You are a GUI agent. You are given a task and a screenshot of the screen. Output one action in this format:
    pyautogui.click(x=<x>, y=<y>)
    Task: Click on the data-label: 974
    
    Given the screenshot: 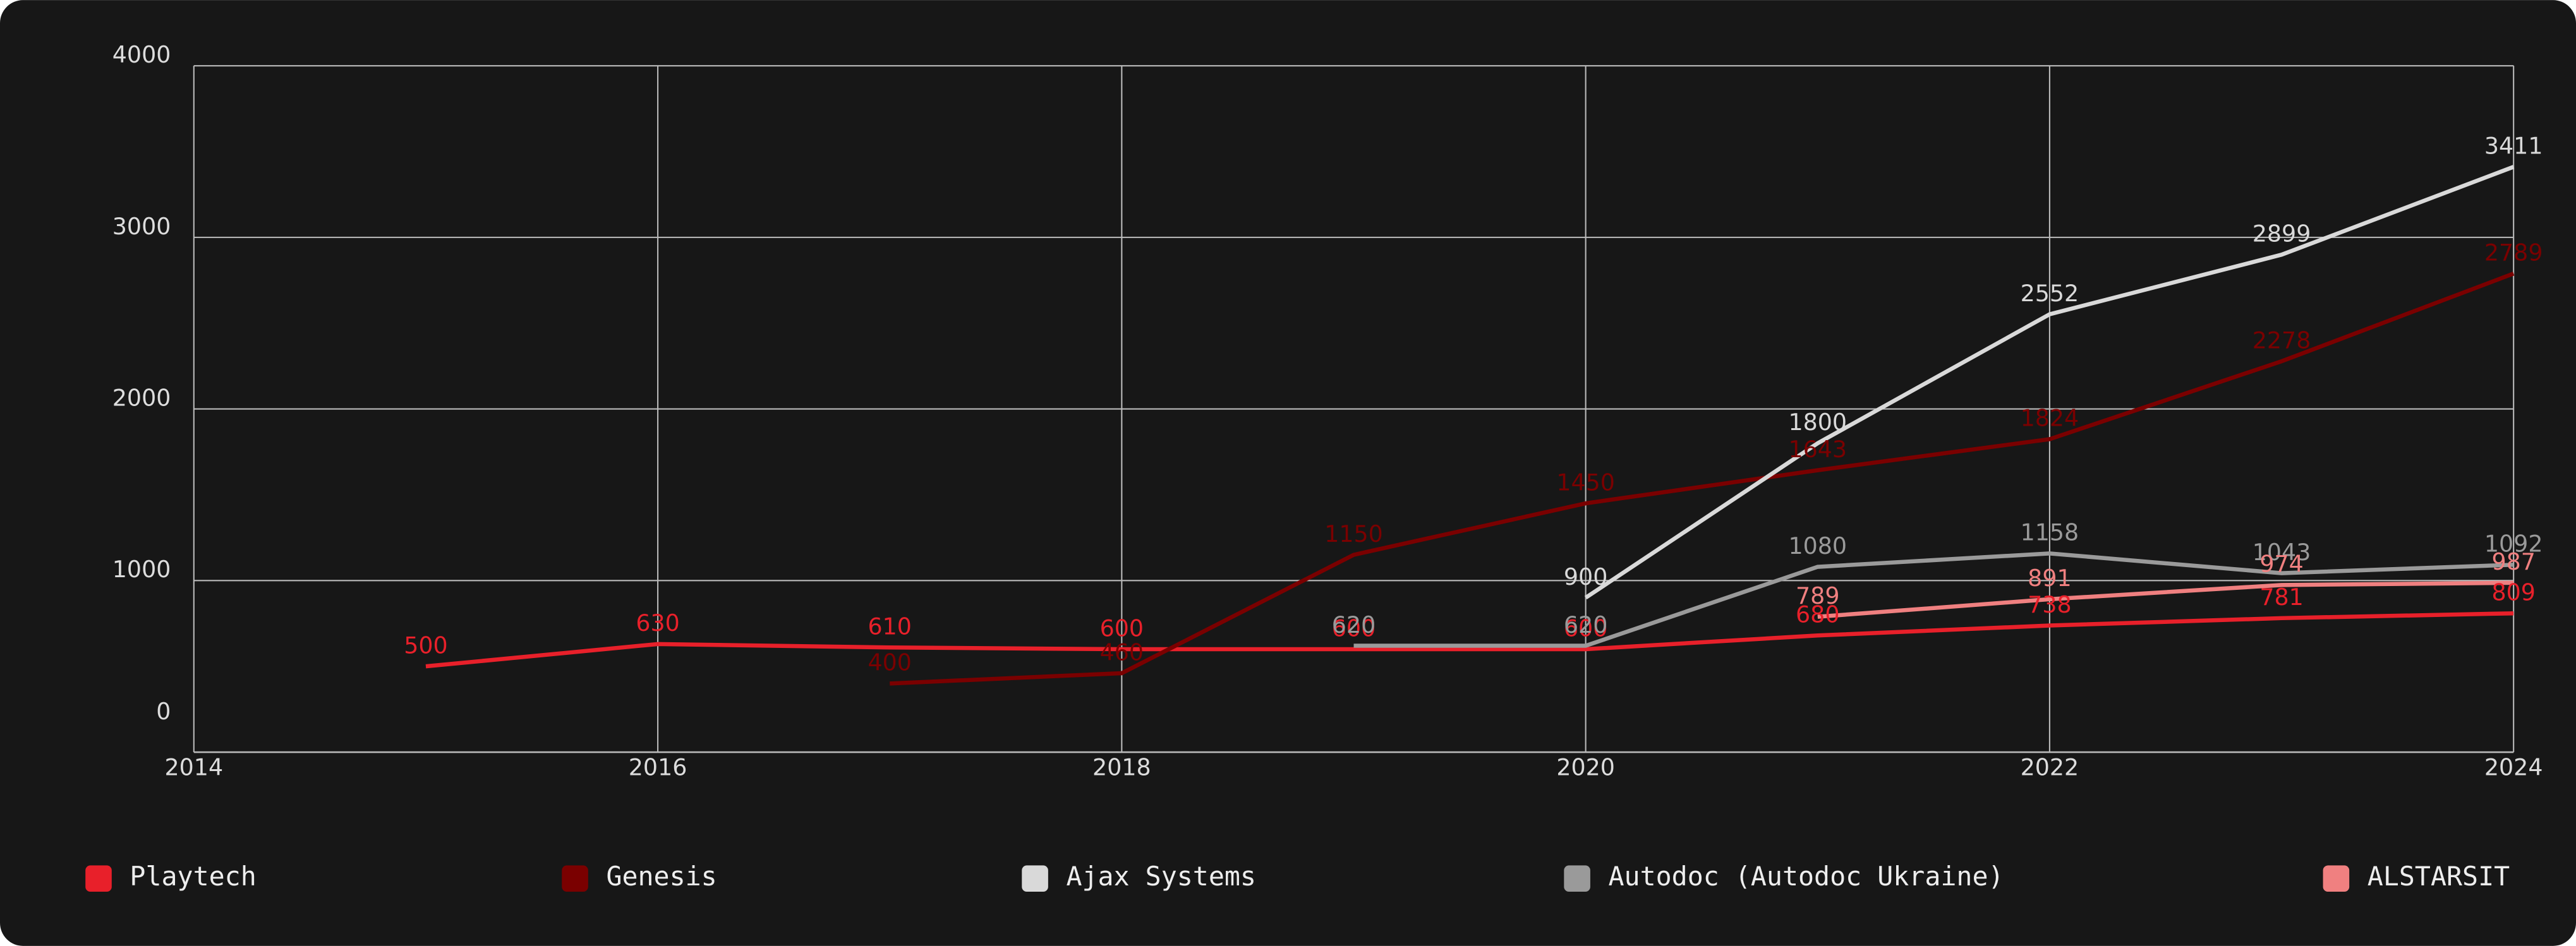 What is the action you would take?
    pyautogui.click(x=2281, y=564)
    